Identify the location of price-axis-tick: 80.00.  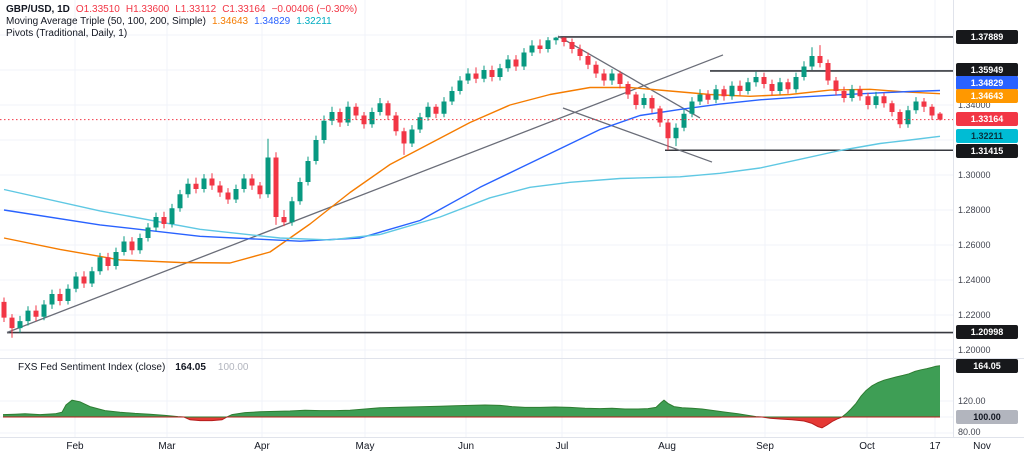
(969, 432).